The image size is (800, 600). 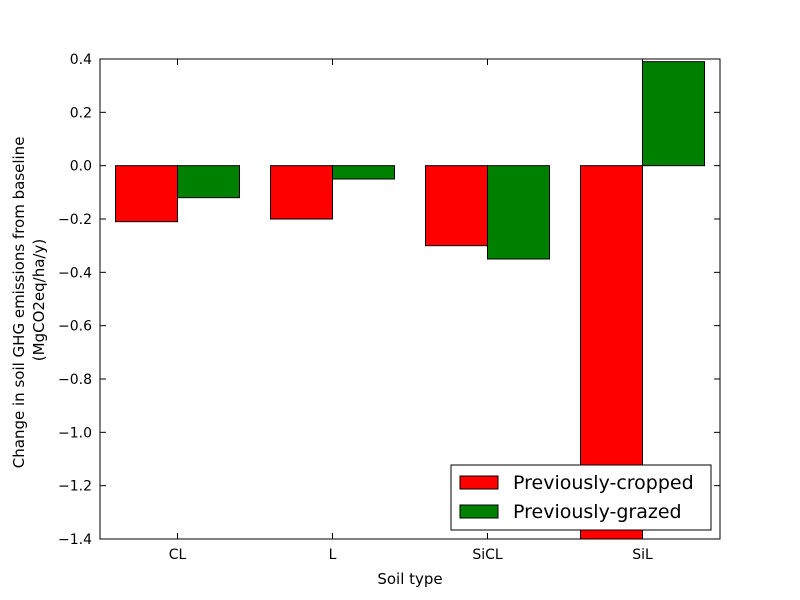 I want to click on legend: Previously-cropped Previously-grazed, so click(x=581, y=497).